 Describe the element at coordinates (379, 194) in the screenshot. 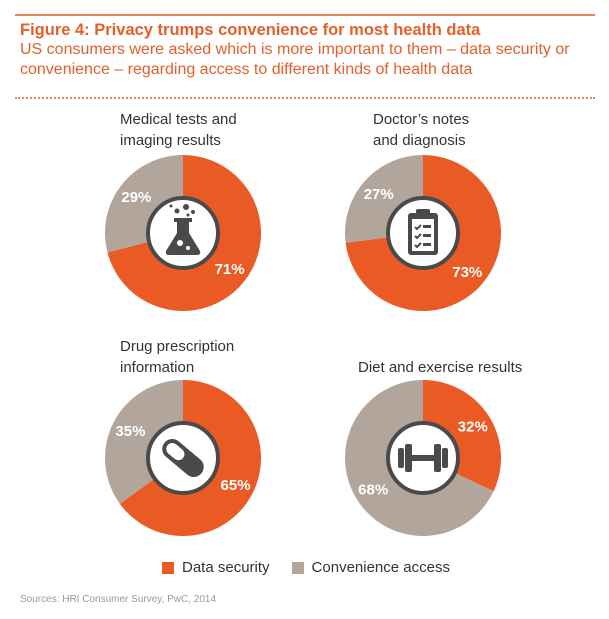

I see `slice-label: 27%` at that location.